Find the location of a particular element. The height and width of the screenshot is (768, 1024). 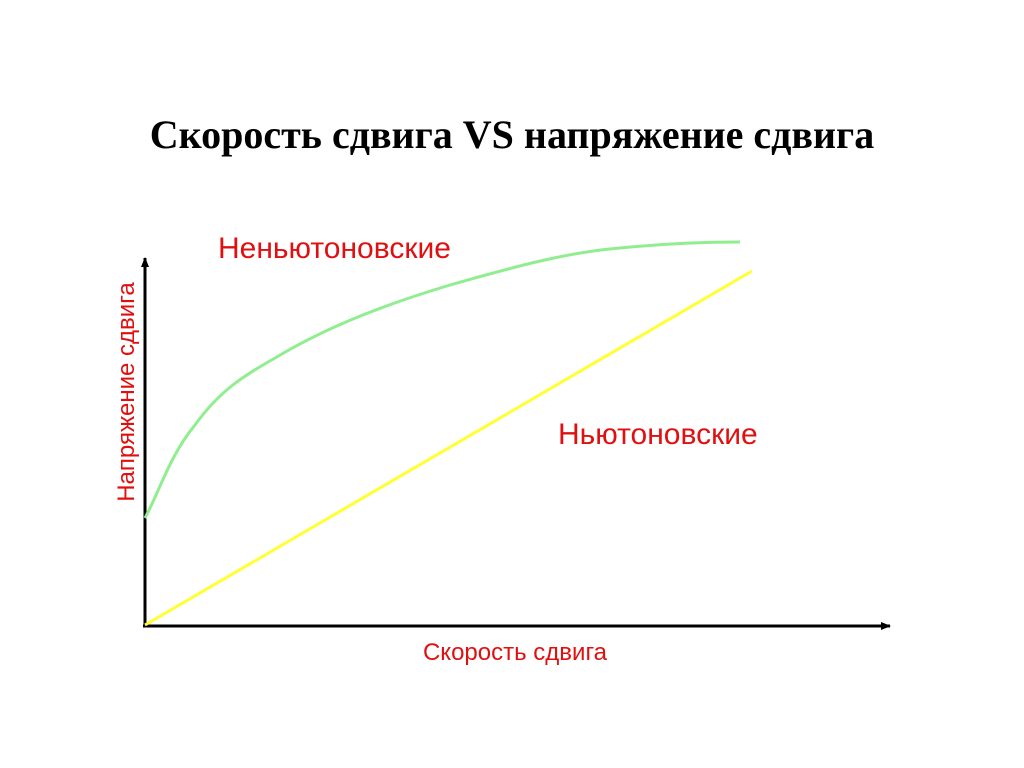

y-axis-label: Напряжение сдвига is located at coordinates (126, 392).